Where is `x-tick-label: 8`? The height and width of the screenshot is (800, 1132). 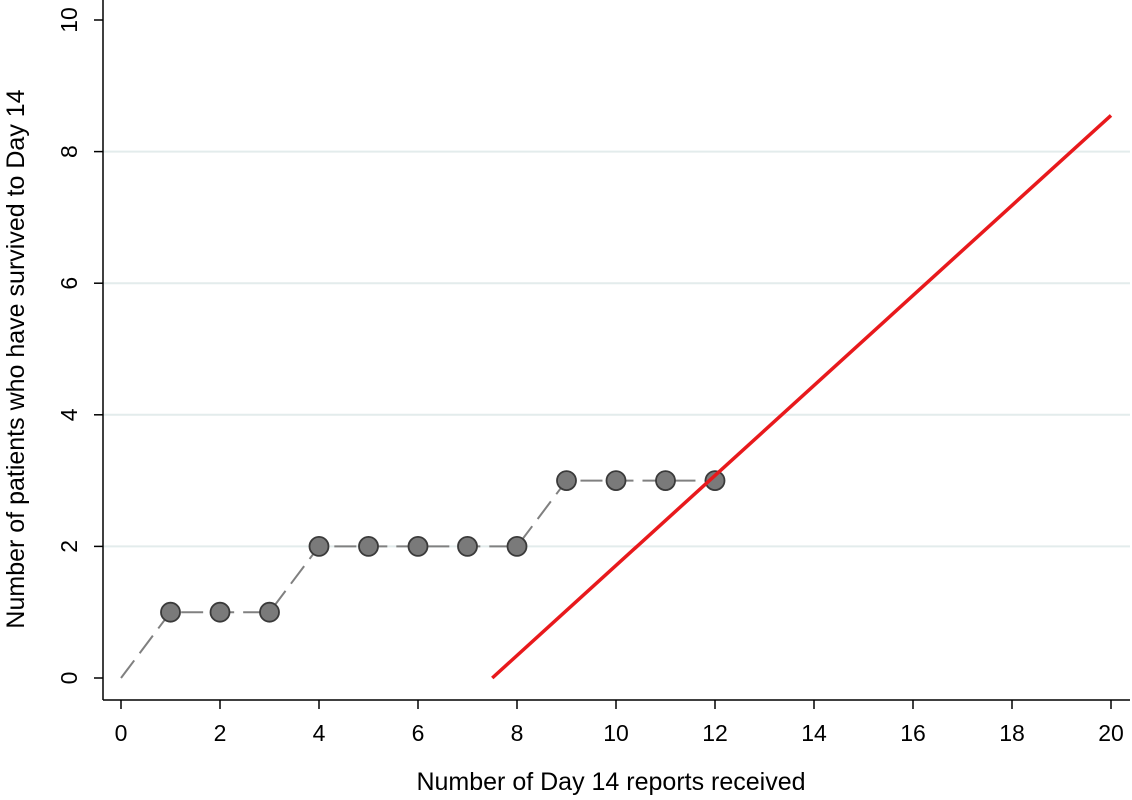 x-tick-label: 8 is located at coordinates (517, 733).